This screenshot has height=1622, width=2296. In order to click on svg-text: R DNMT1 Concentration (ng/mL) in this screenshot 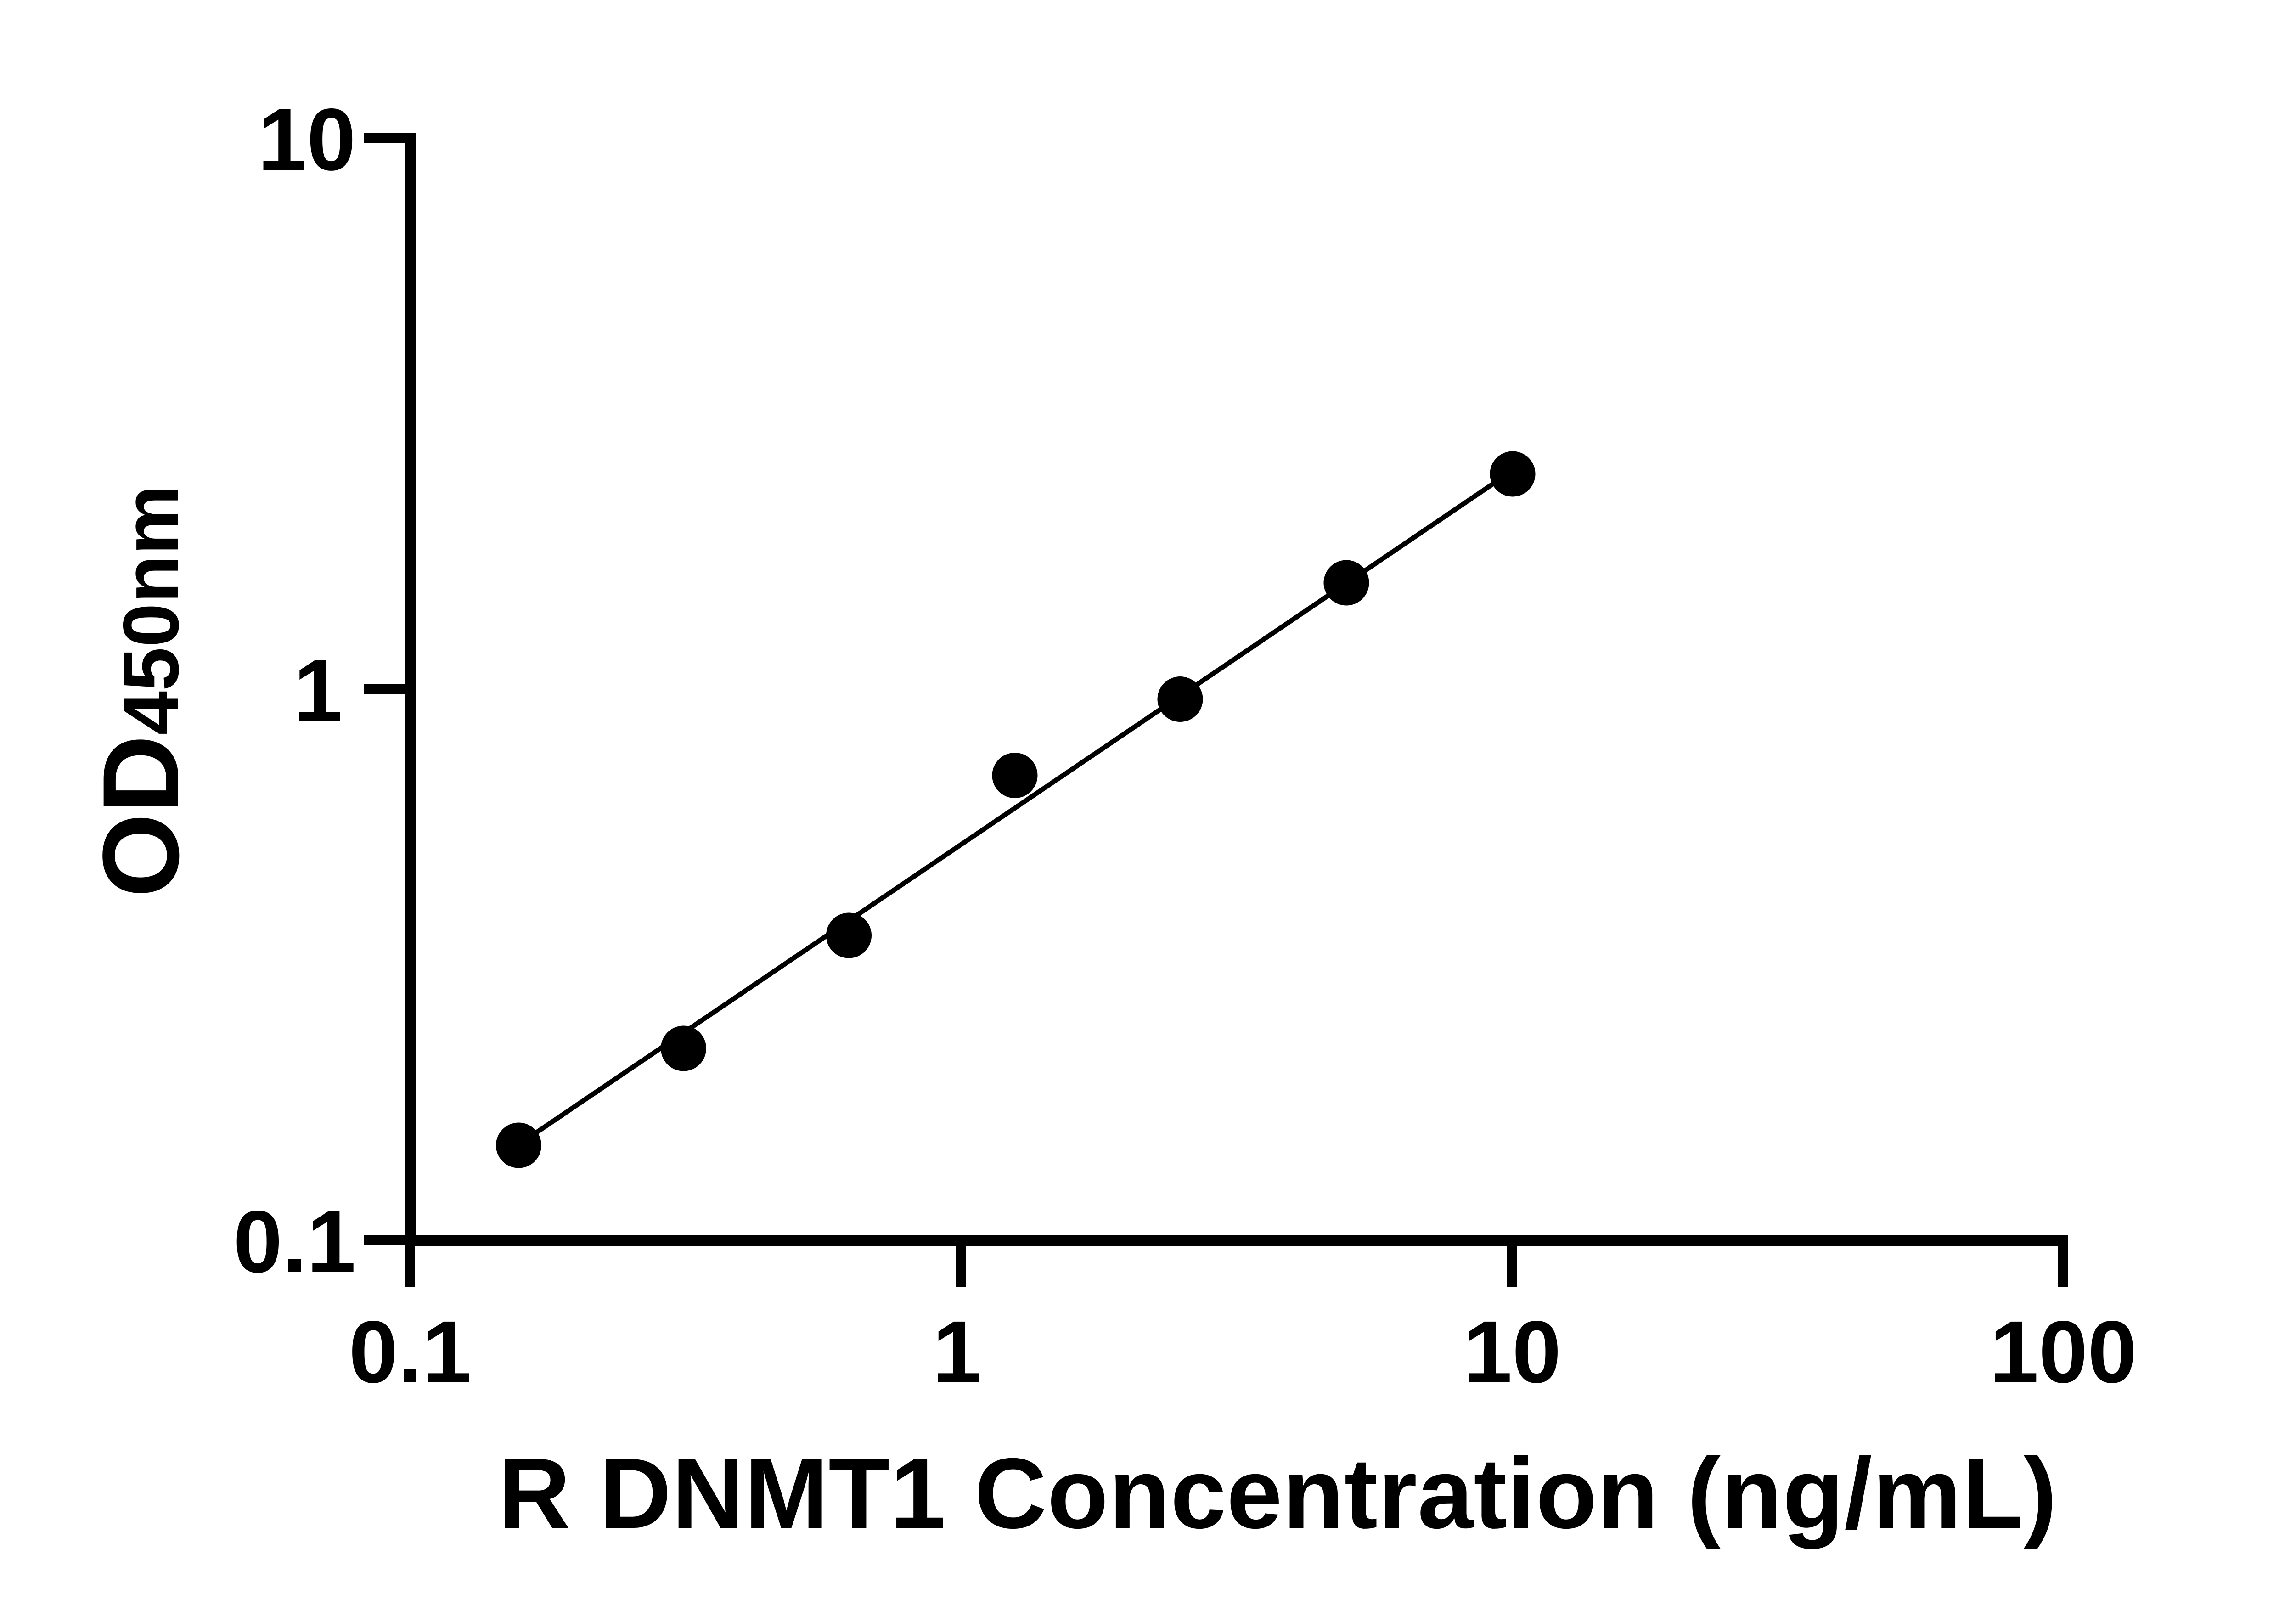, I will do `click(1278, 1493)`.